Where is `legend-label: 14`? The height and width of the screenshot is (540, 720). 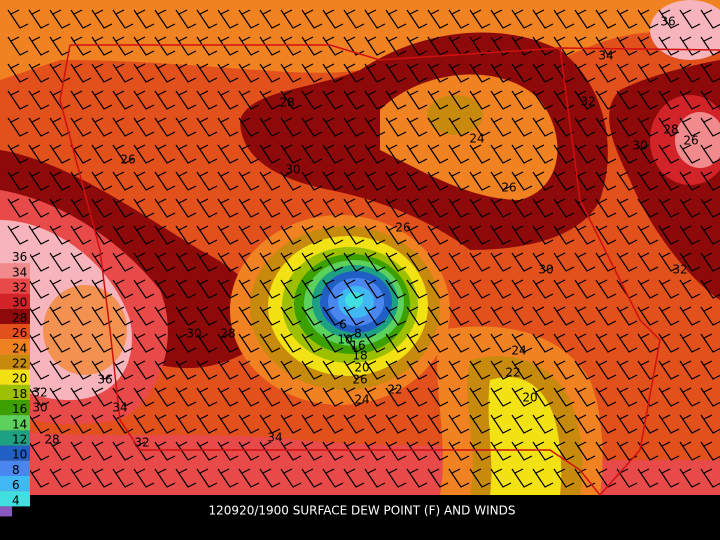
legend-label: 14 is located at coordinates (19, 424).